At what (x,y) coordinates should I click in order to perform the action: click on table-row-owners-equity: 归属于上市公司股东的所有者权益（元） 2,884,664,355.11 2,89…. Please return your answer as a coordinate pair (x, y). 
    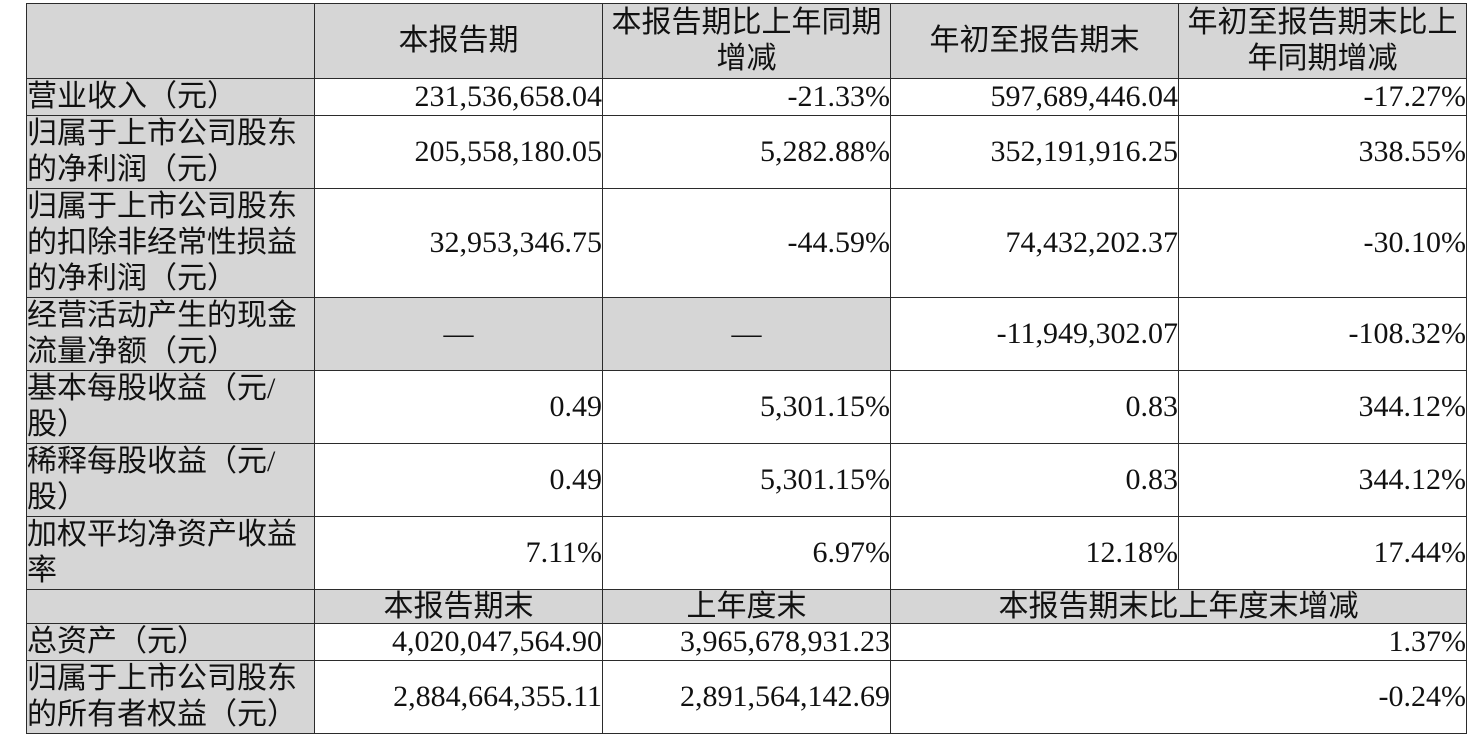
    Looking at the image, I should click on (746, 697).